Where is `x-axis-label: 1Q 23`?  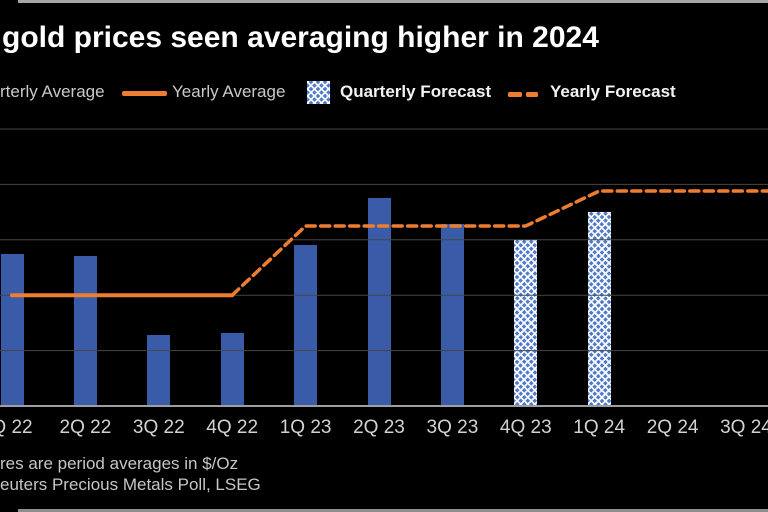
x-axis-label: 1Q 23 is located at coordinates (305, 427).